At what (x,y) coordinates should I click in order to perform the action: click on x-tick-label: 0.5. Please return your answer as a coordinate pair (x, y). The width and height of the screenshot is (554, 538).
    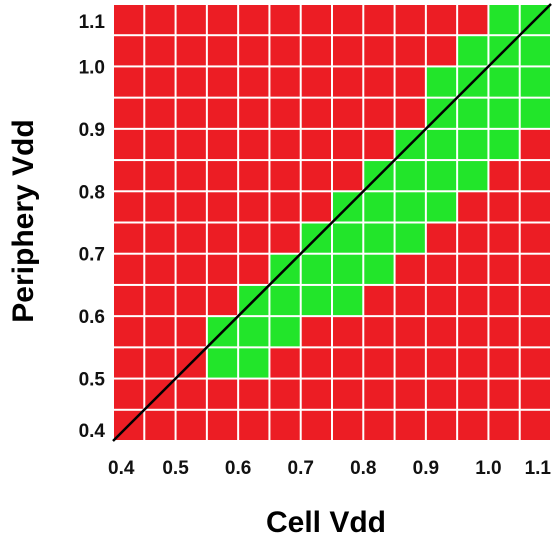
    Looking at the image, I should click on (175, 468).